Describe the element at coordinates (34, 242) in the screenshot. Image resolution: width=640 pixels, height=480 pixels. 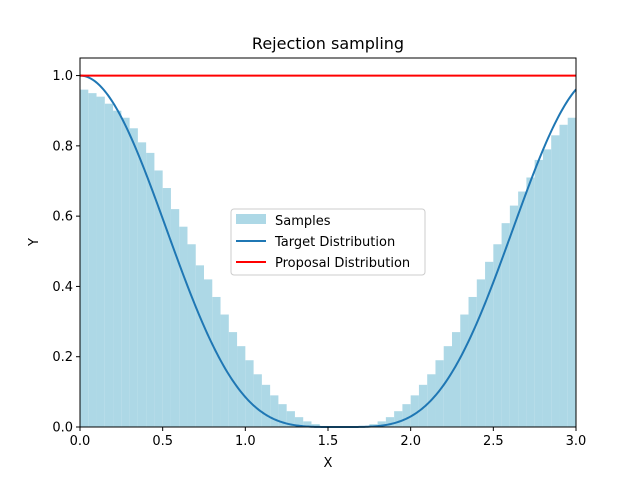
I see `y-axis-label: Y` at that location.